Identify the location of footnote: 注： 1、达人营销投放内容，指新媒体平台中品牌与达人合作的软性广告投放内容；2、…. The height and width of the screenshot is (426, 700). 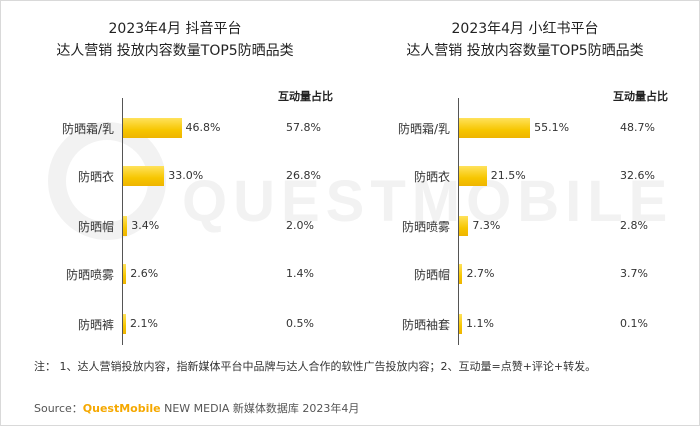
(315, 366).